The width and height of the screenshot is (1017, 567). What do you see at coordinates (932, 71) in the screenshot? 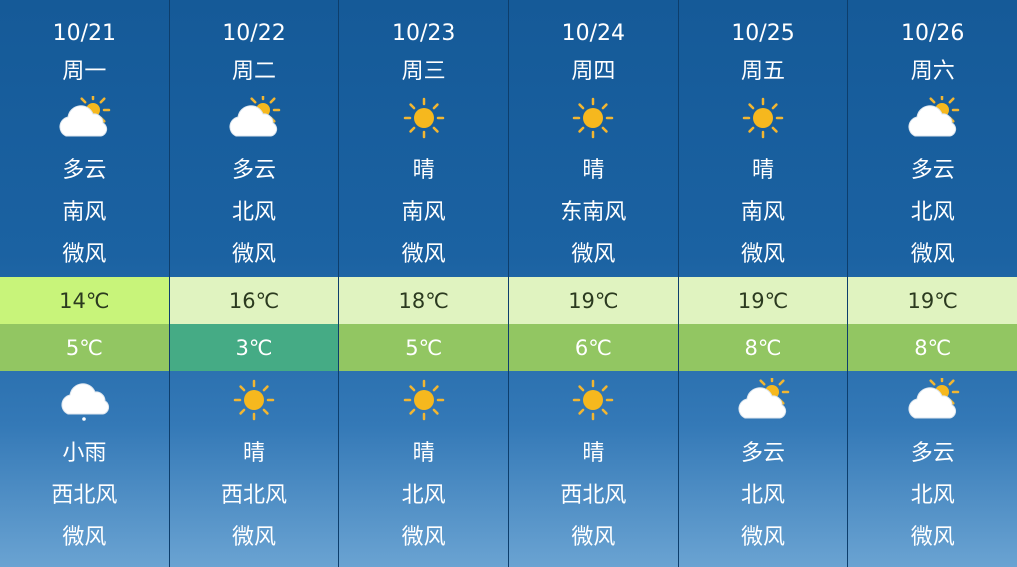
I see `weekday: 周六` at bounding box center [932, 71].